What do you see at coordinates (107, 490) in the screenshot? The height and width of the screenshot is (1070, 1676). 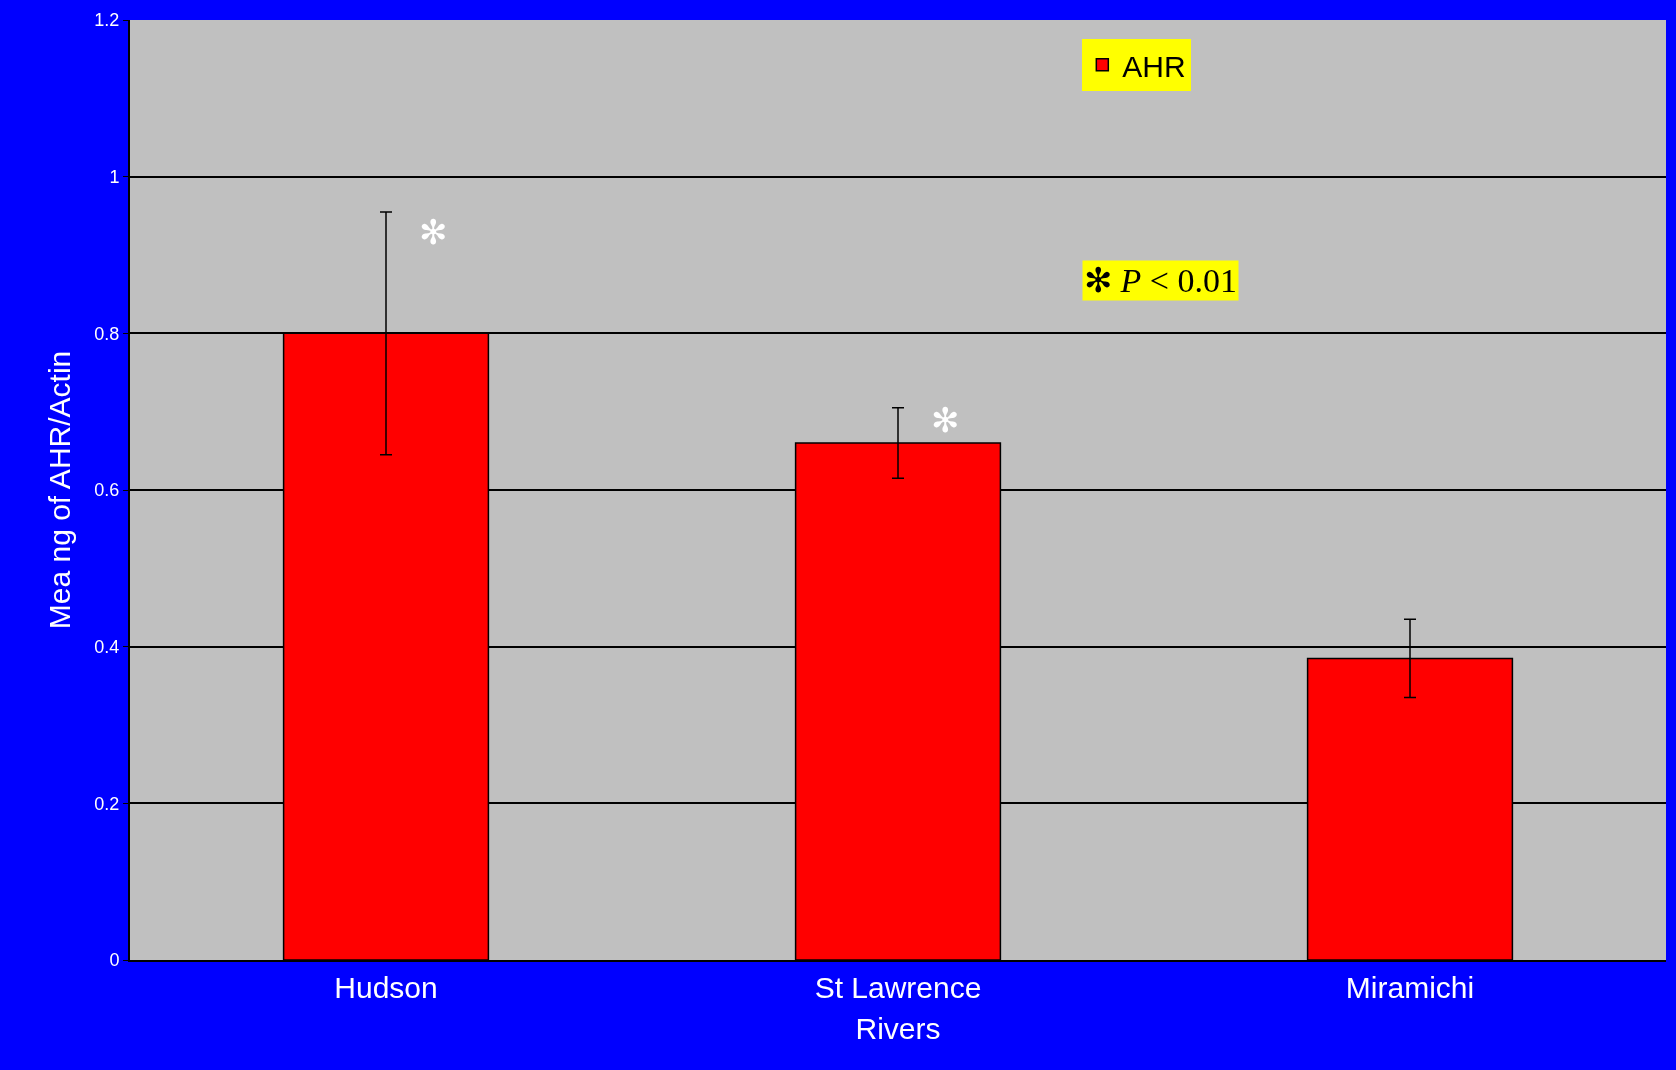 I see `y-tick-label: 0.6` at bounding box center [107, 490].